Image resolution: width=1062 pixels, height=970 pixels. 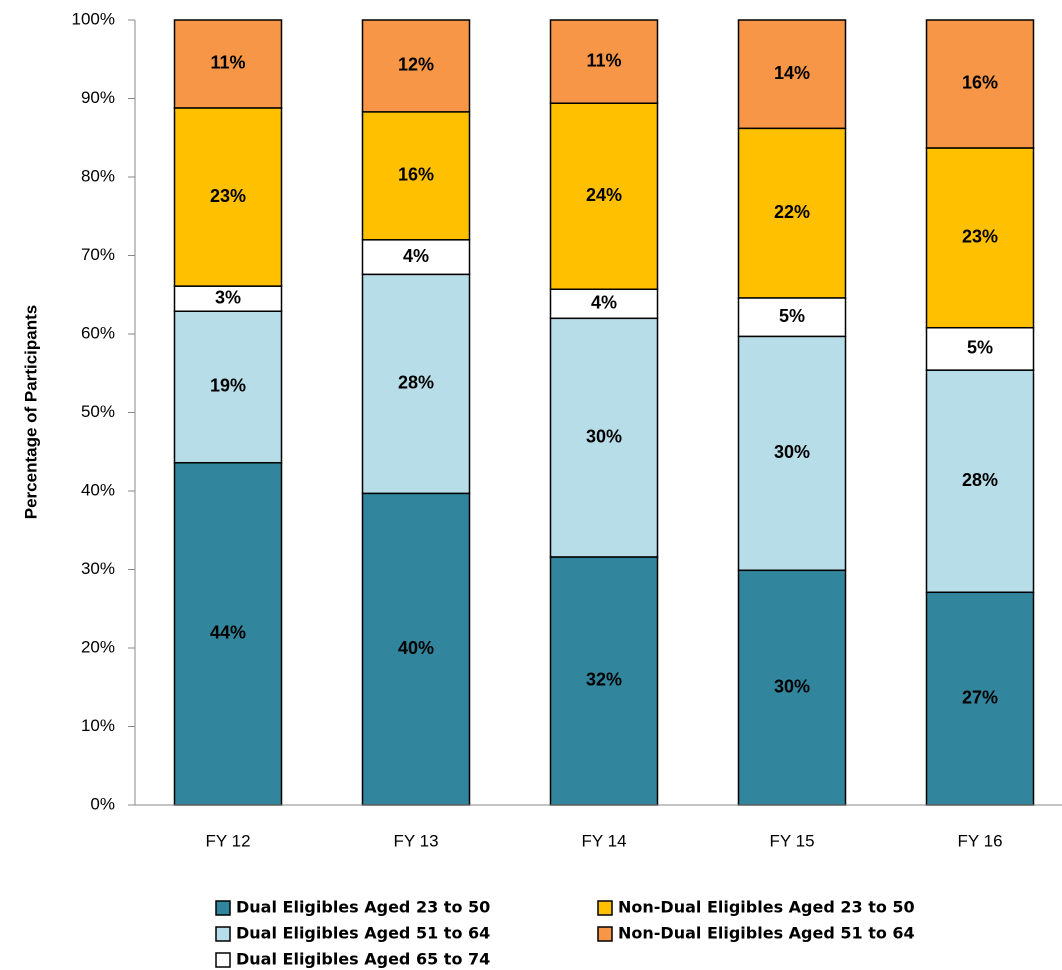 I want to click on y-tick-label: 30%, so click(x=98, y=568).